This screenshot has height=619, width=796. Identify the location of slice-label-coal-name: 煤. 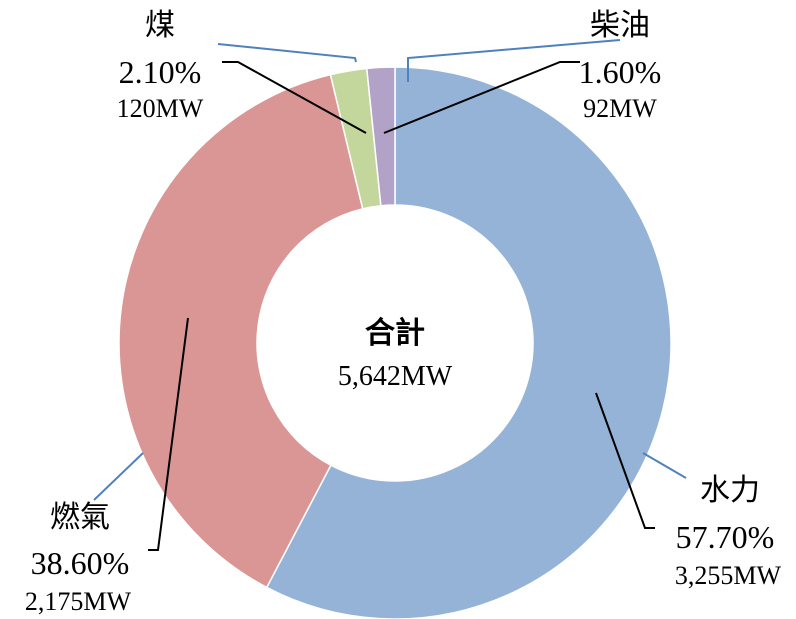
(160, 25).